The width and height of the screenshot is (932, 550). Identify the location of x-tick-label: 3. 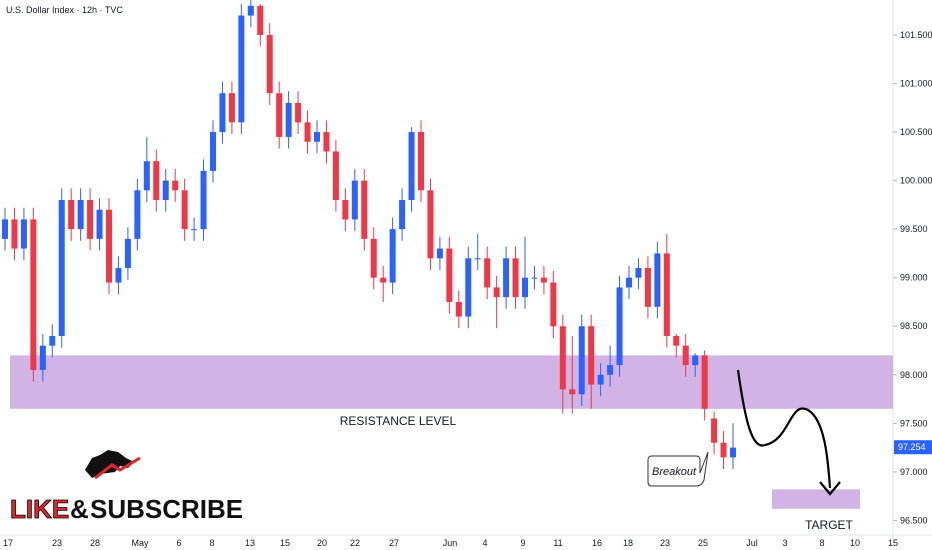
(784, 543).